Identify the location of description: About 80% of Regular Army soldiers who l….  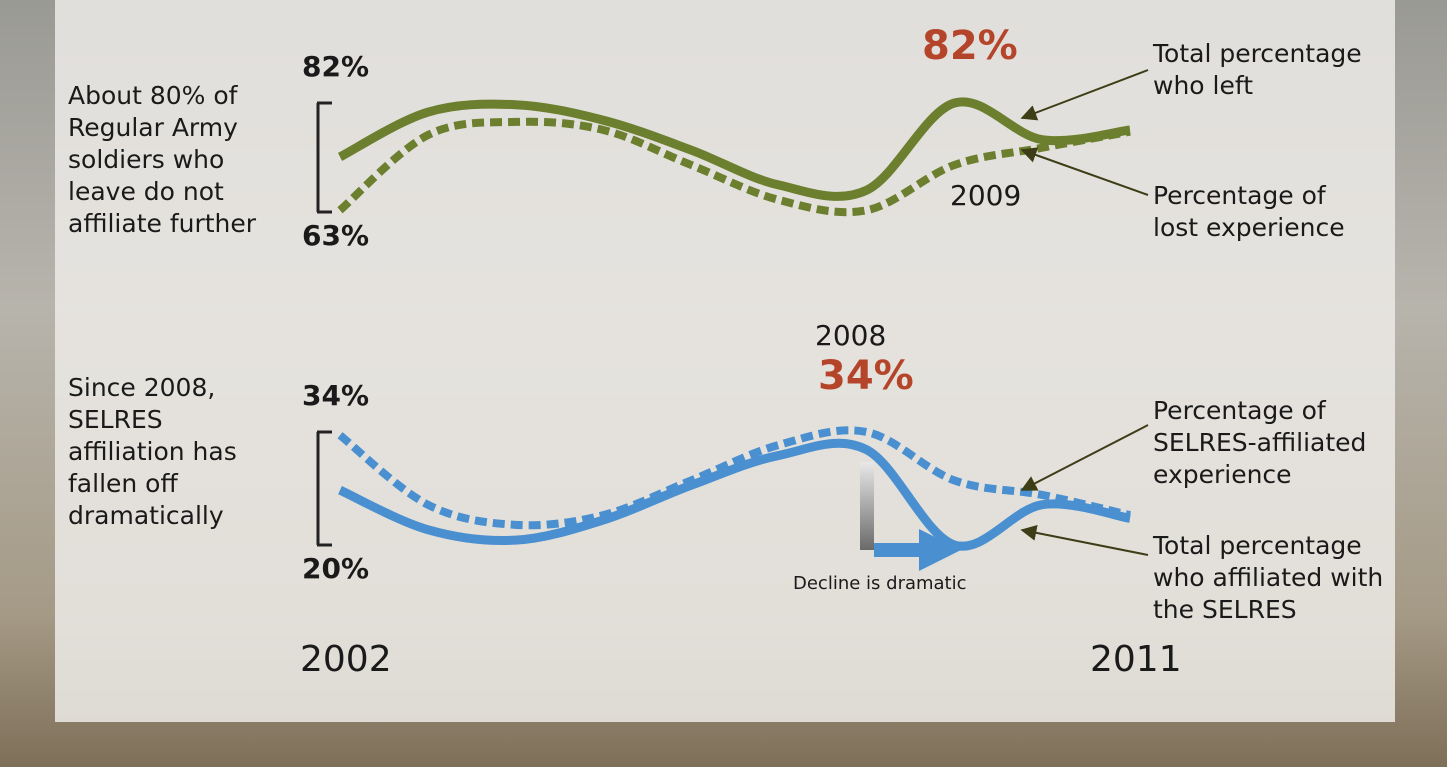
(162, 159).